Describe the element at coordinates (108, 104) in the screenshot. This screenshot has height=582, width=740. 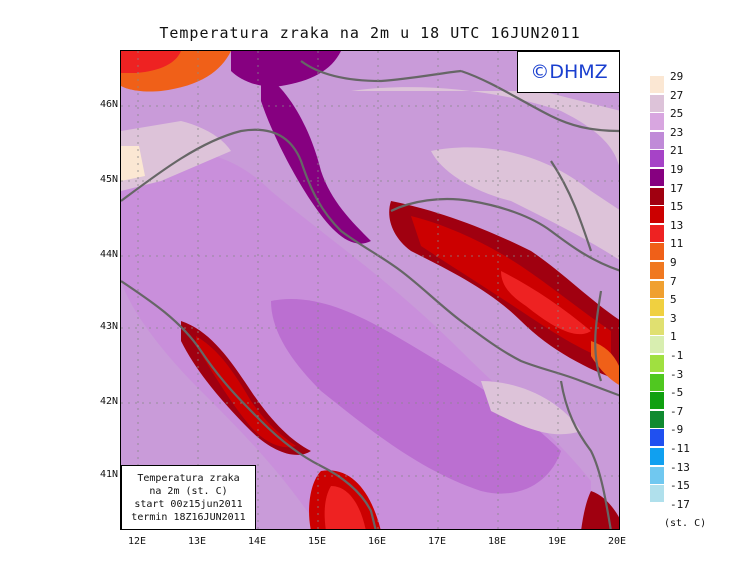
I see `lat-label-46n: 46N` at that location.